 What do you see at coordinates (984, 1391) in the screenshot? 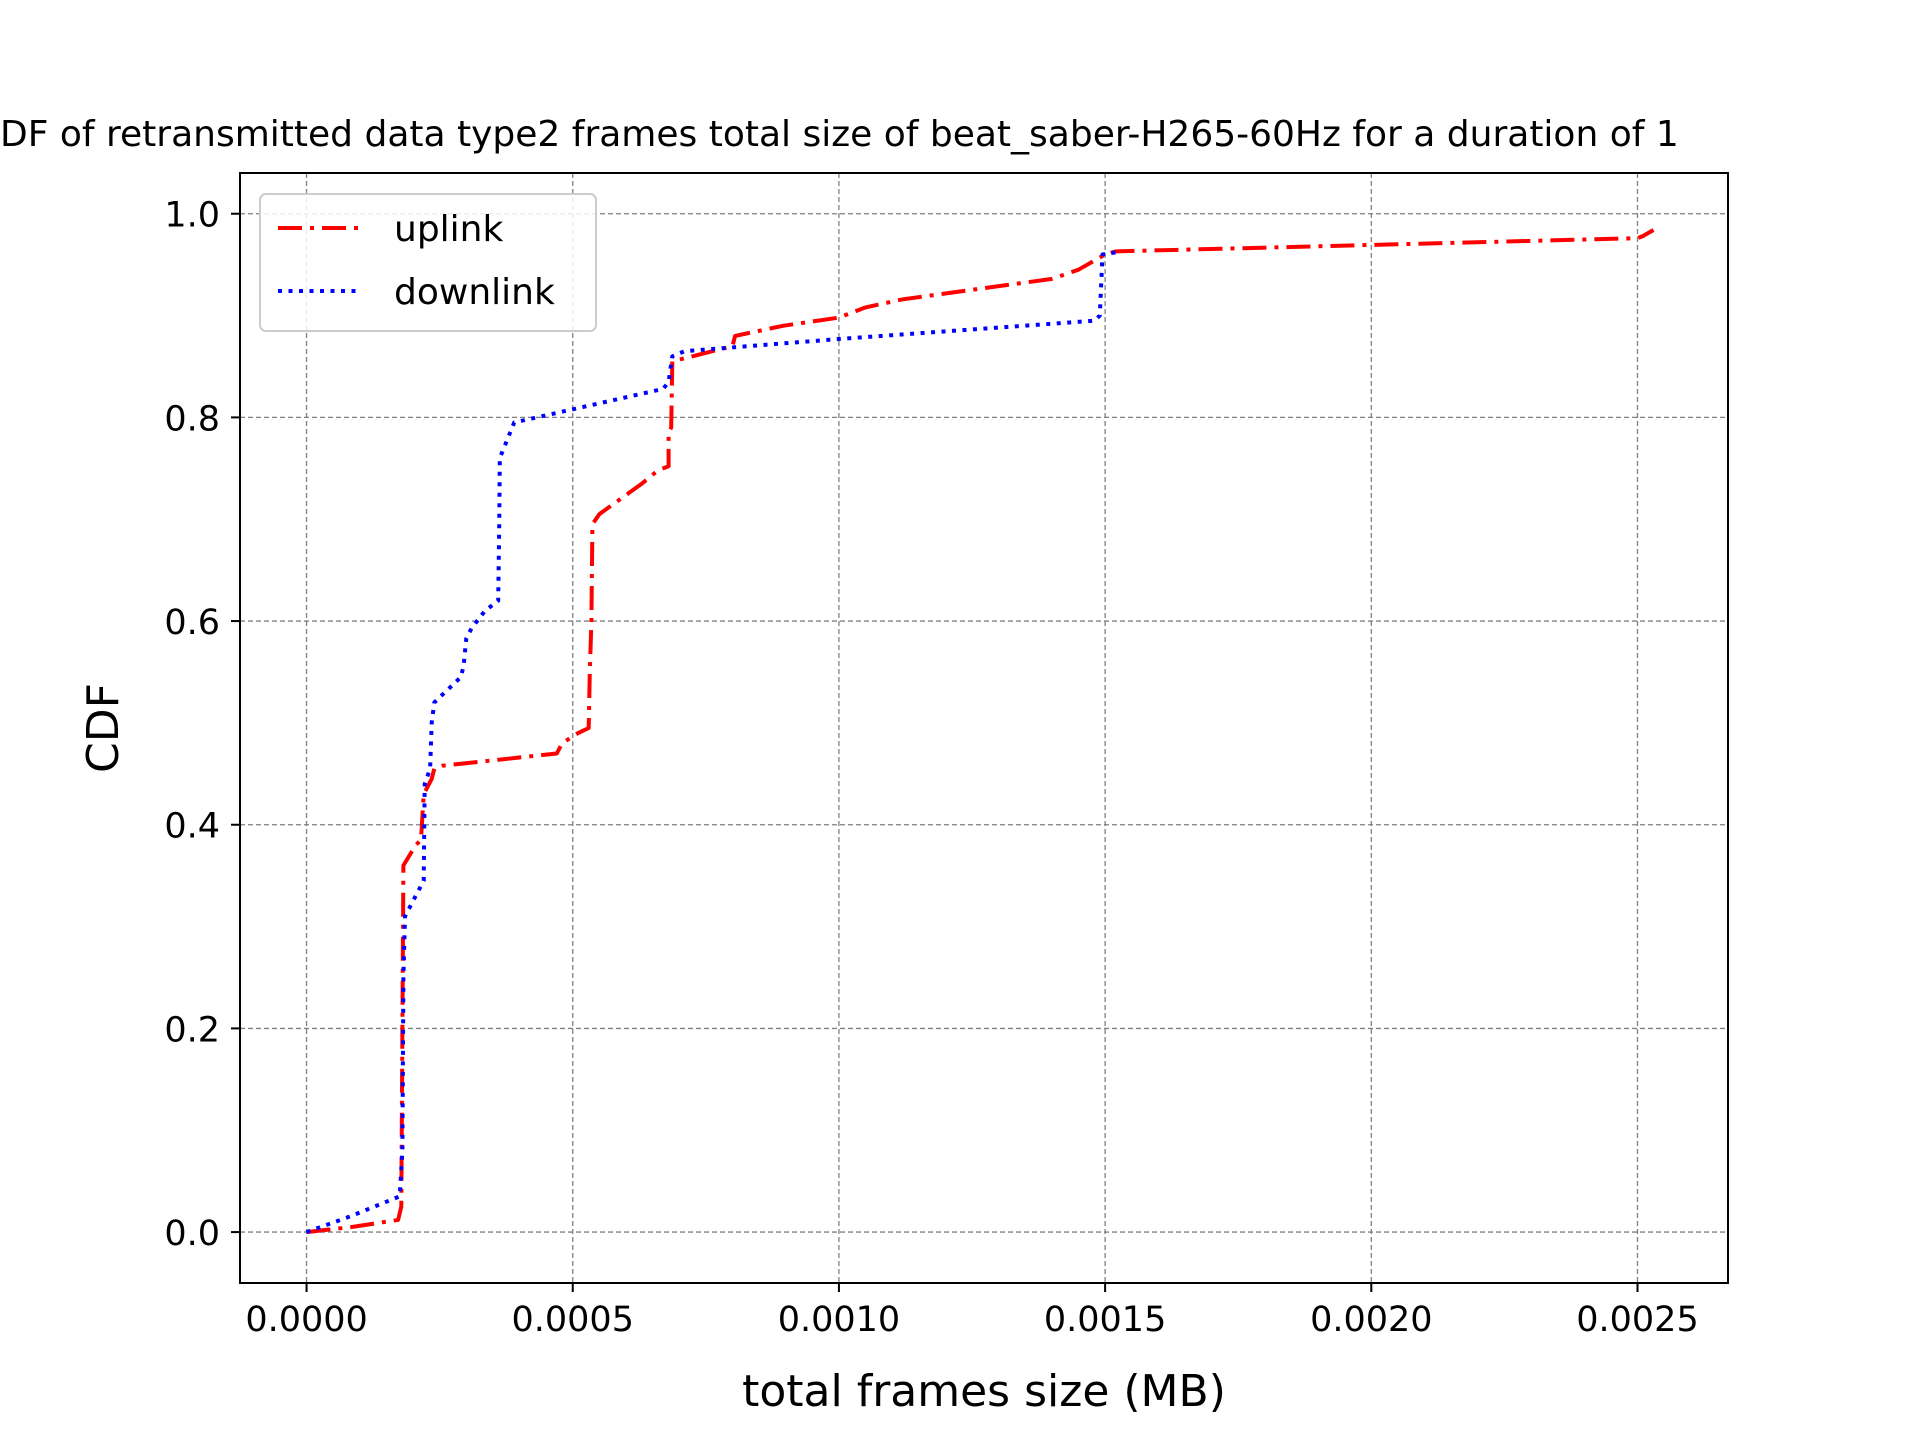
I see `x-axis-label: total frames size (MB)` at bounding box center [984, 1391].